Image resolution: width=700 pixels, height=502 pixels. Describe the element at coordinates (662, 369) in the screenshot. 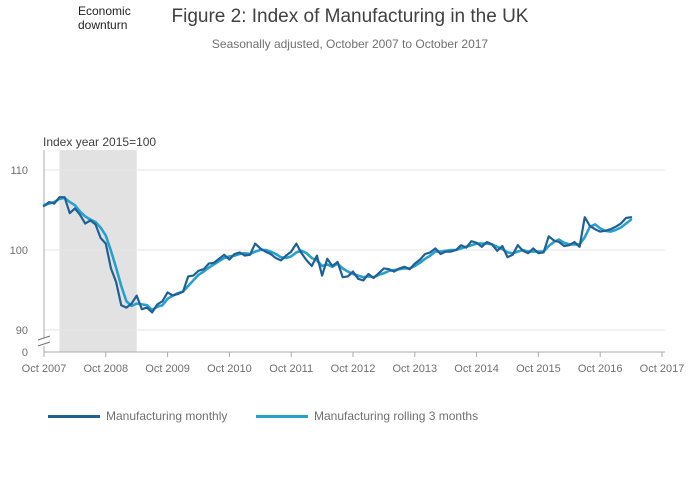

I see `x-tick-label: Oct 2017` at that location.